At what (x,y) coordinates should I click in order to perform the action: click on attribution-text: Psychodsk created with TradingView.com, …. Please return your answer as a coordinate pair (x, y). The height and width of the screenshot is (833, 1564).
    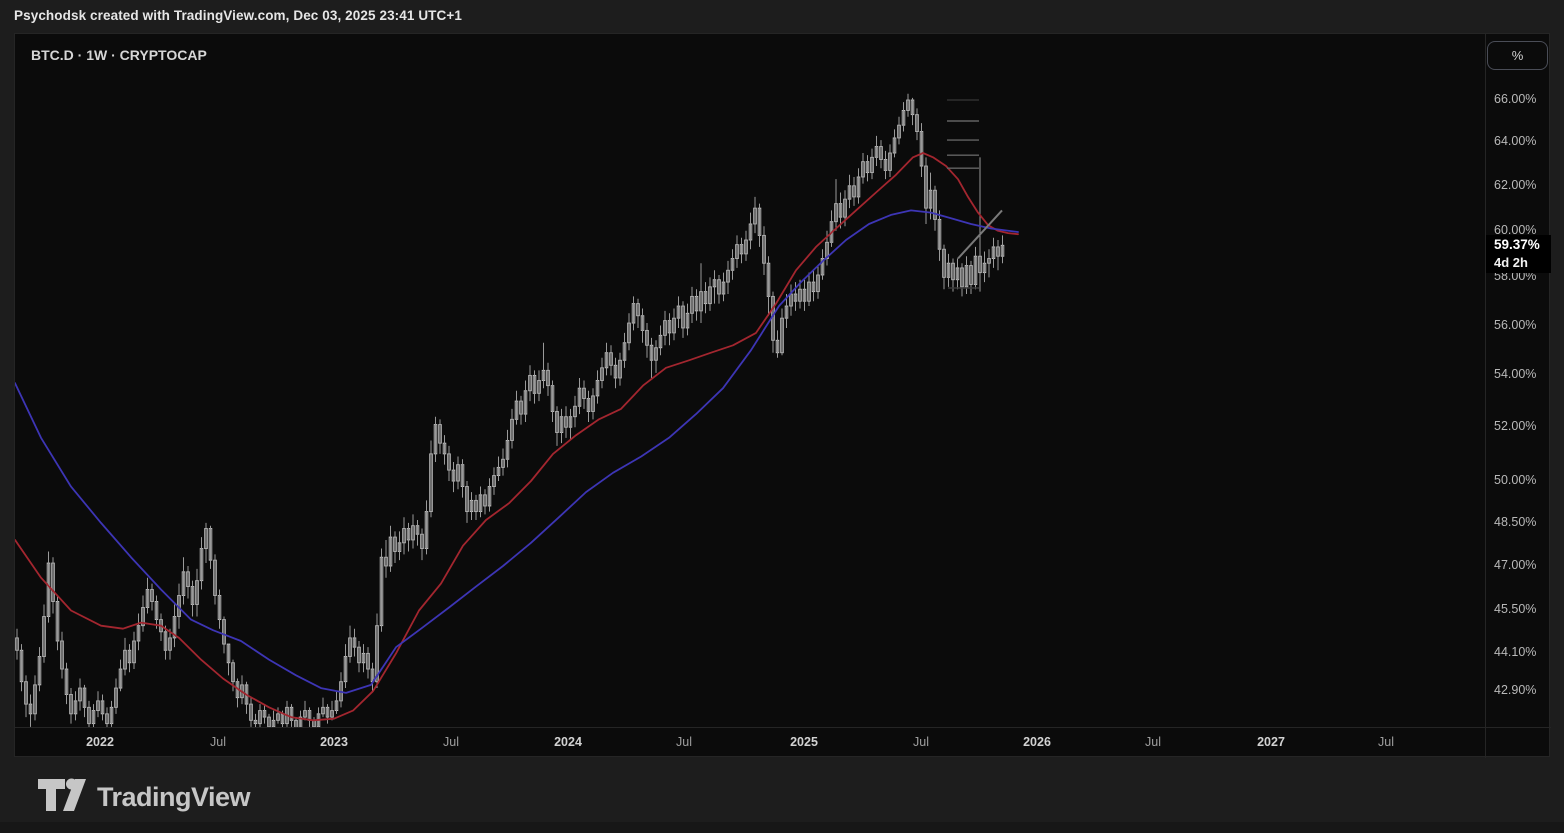
    Looking at the image, I should click on (238, 15).